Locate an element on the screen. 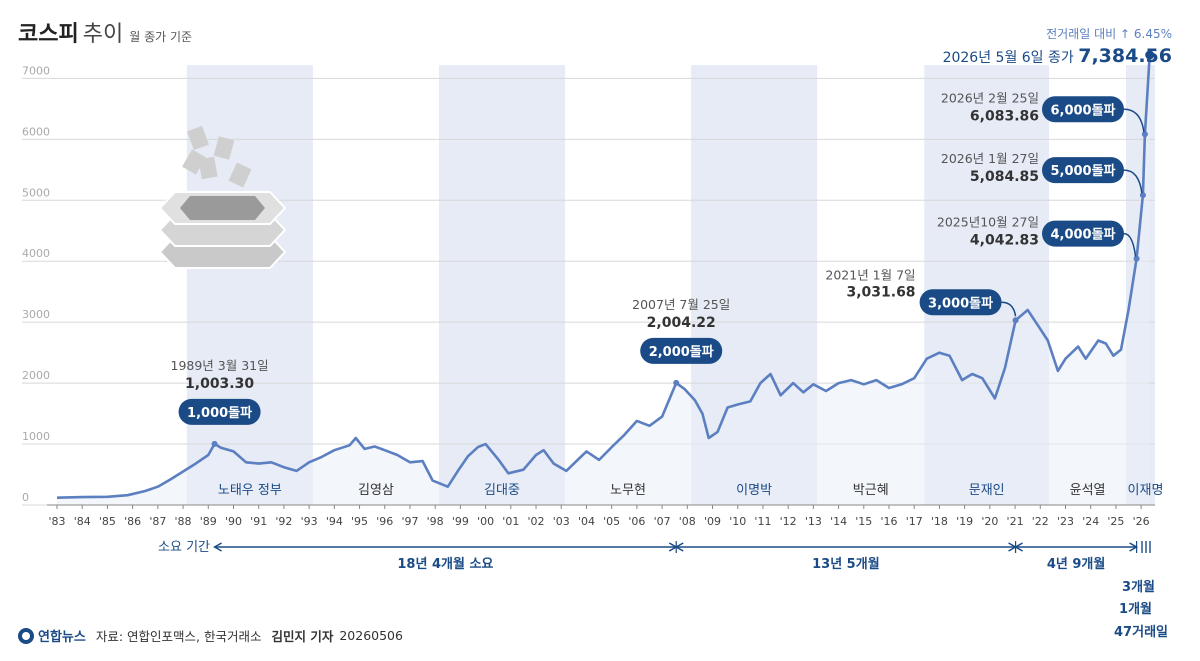 The image size is (1200, 661). milestone-badge-text: 2,000돌파 is located at coordinates (681, 352).